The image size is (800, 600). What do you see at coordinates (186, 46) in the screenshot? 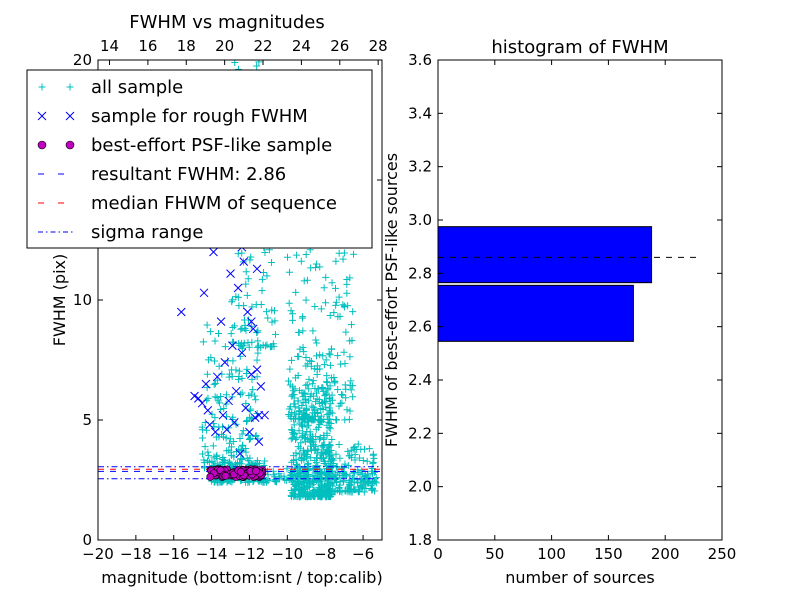
I see `top-x-tick-label: 18` at bounding box center [186, 46].